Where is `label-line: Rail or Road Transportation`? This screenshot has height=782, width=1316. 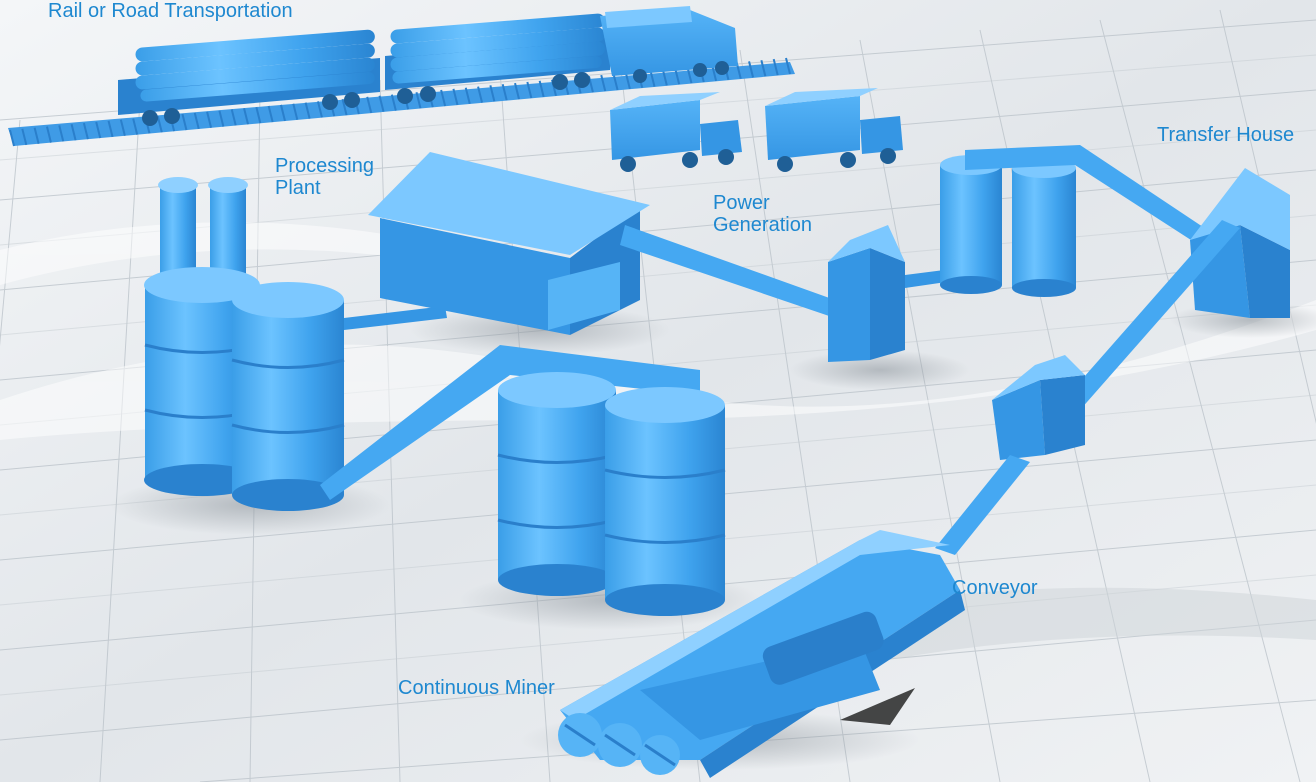
label-line: Rail or Road Transportation is located at coordinates (170, 11).